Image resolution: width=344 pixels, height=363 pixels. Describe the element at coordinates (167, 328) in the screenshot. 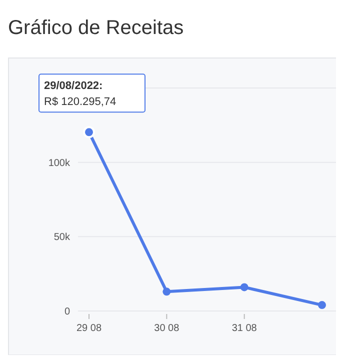

I see `x-tick-label: 30 08` at that location.